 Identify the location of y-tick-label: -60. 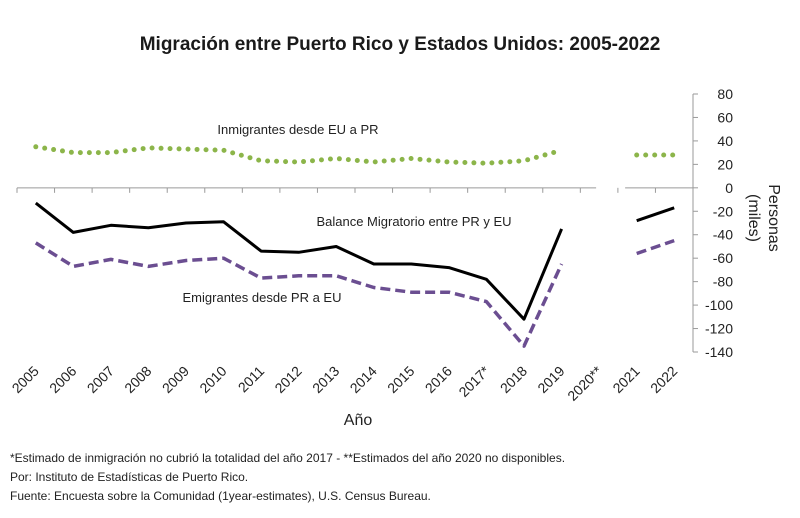
(723, 258).